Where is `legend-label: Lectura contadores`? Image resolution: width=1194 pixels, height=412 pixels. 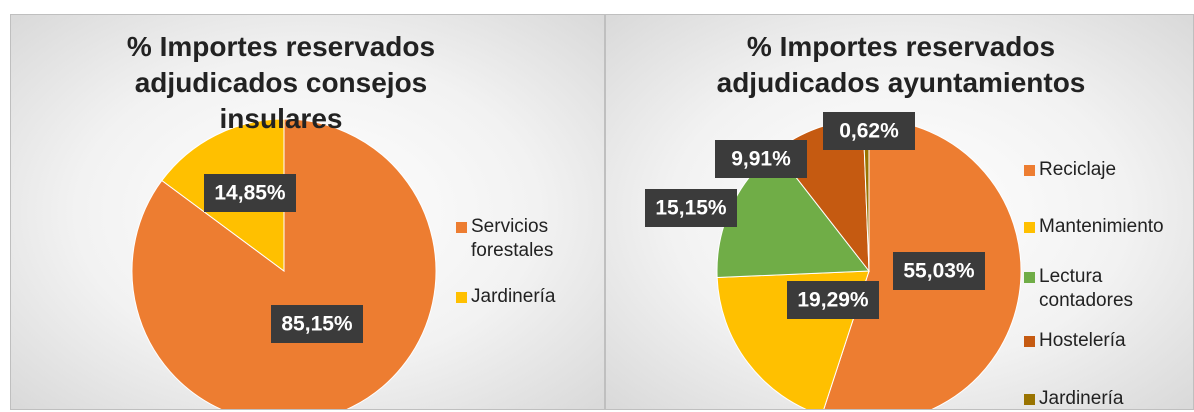
legend-label: Lectura contadores is located at coordinates (1086, 288).